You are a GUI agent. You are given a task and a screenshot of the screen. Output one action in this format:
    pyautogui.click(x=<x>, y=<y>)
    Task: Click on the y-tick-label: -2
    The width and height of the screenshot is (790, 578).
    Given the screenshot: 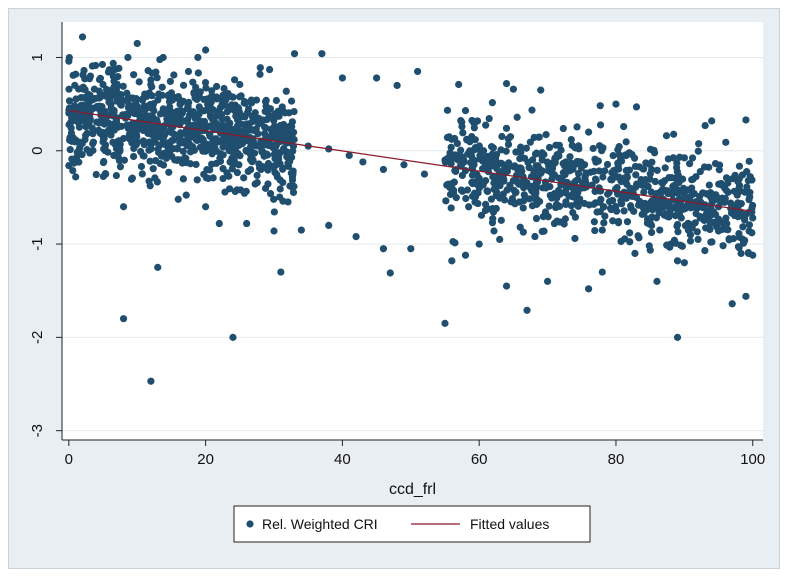 What is the action you would take?
    pyautogui.click(x=37, y=337)
    